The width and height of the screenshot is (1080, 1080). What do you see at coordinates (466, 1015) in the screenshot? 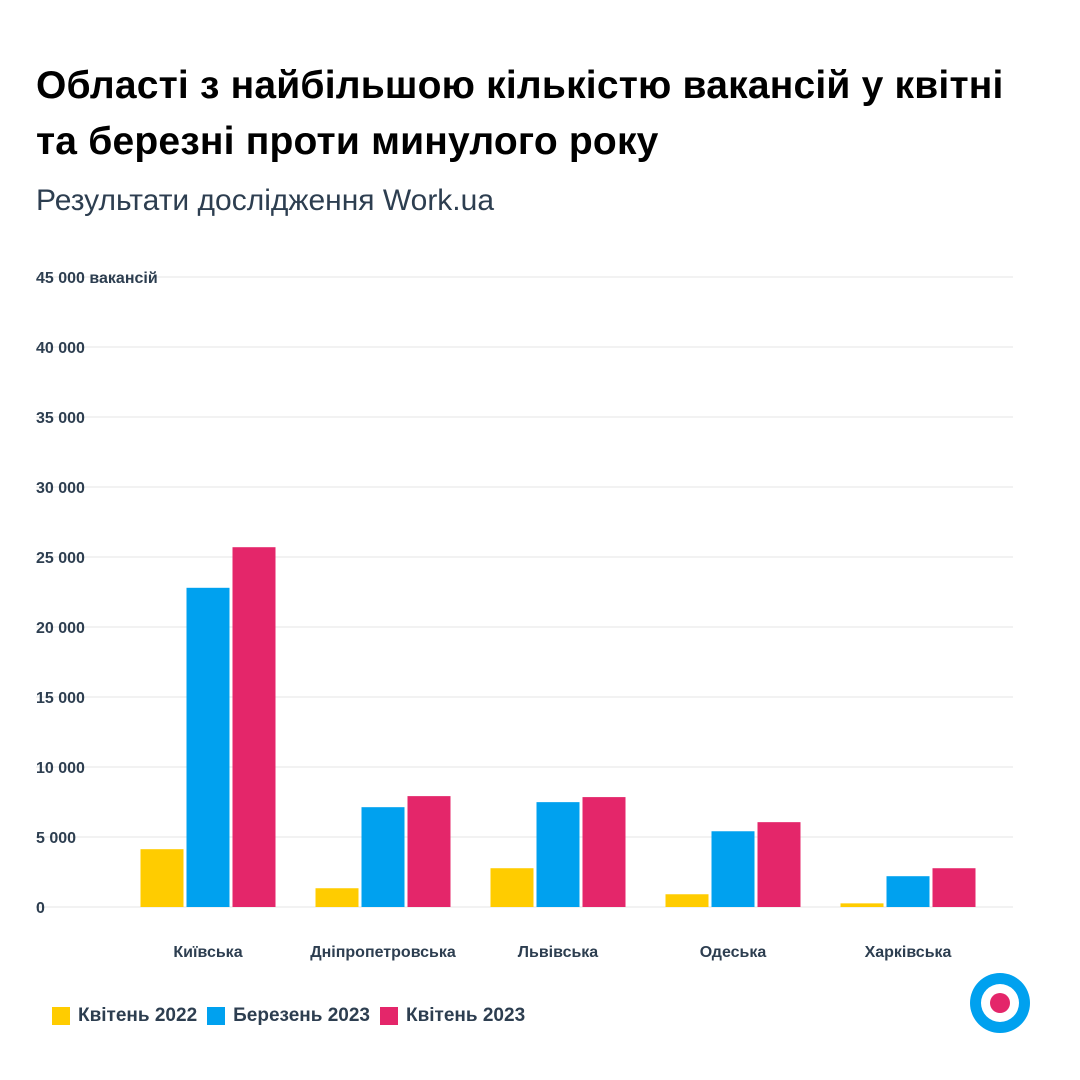
I see `legend-label: Квітень 2023` at bounding box center [466, 1015].